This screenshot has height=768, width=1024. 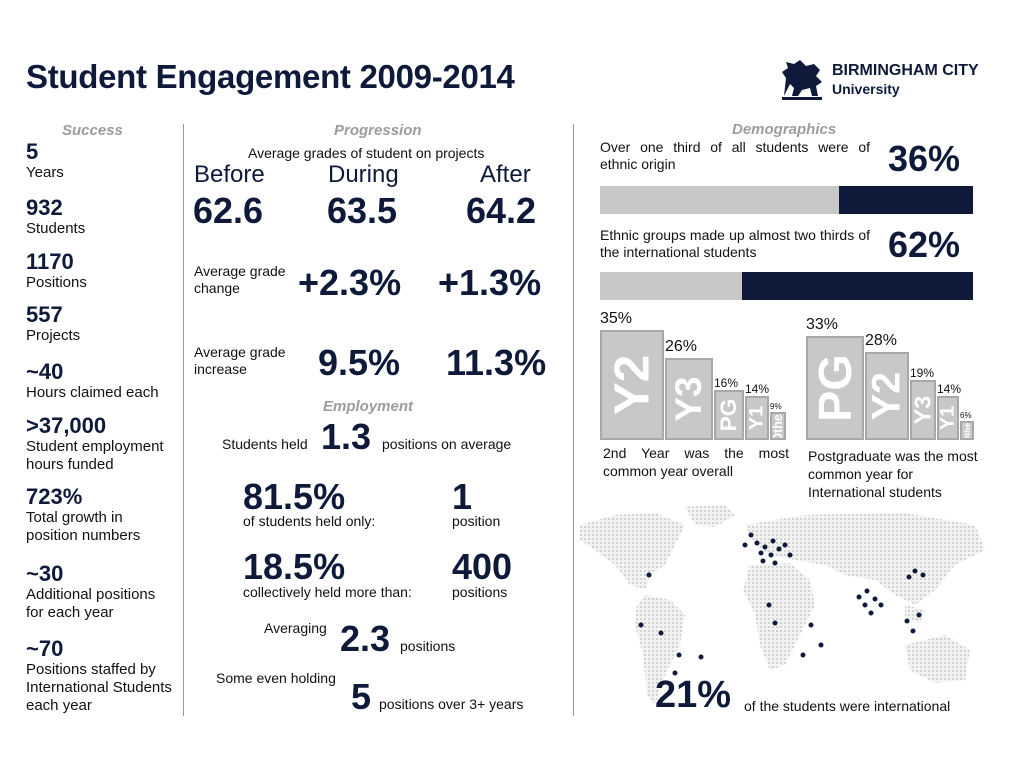 What do you see at coordinates (924, 158) in the screenshot?
I see `ethnic-origin-value: 36%` at bounding box center [924, 158].